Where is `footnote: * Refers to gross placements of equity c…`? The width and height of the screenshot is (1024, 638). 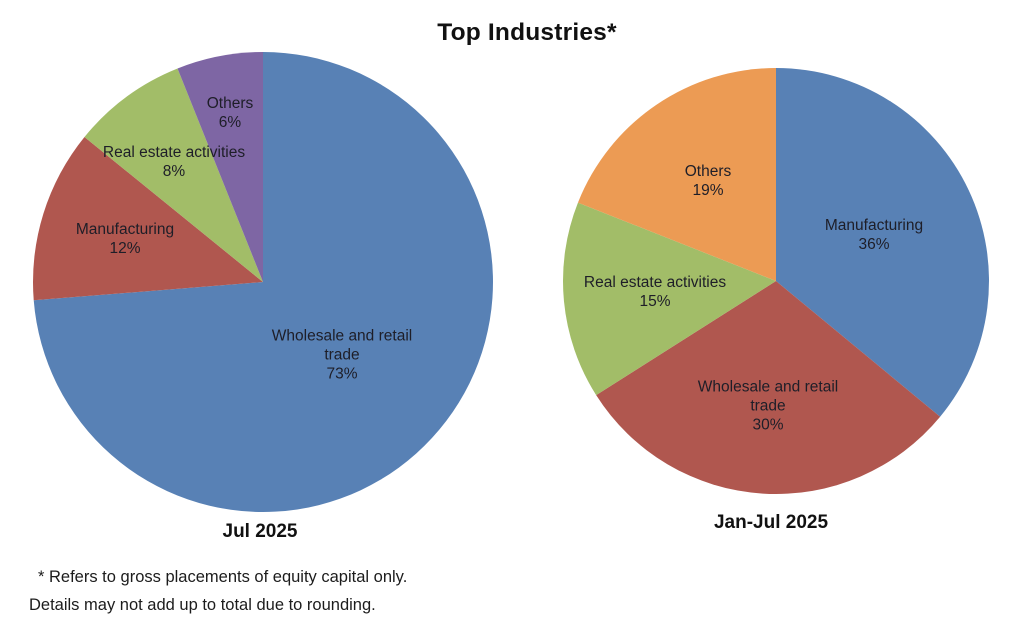 footnote: * Refers to gross placements of equity c… is located at coordinates (218, 591).